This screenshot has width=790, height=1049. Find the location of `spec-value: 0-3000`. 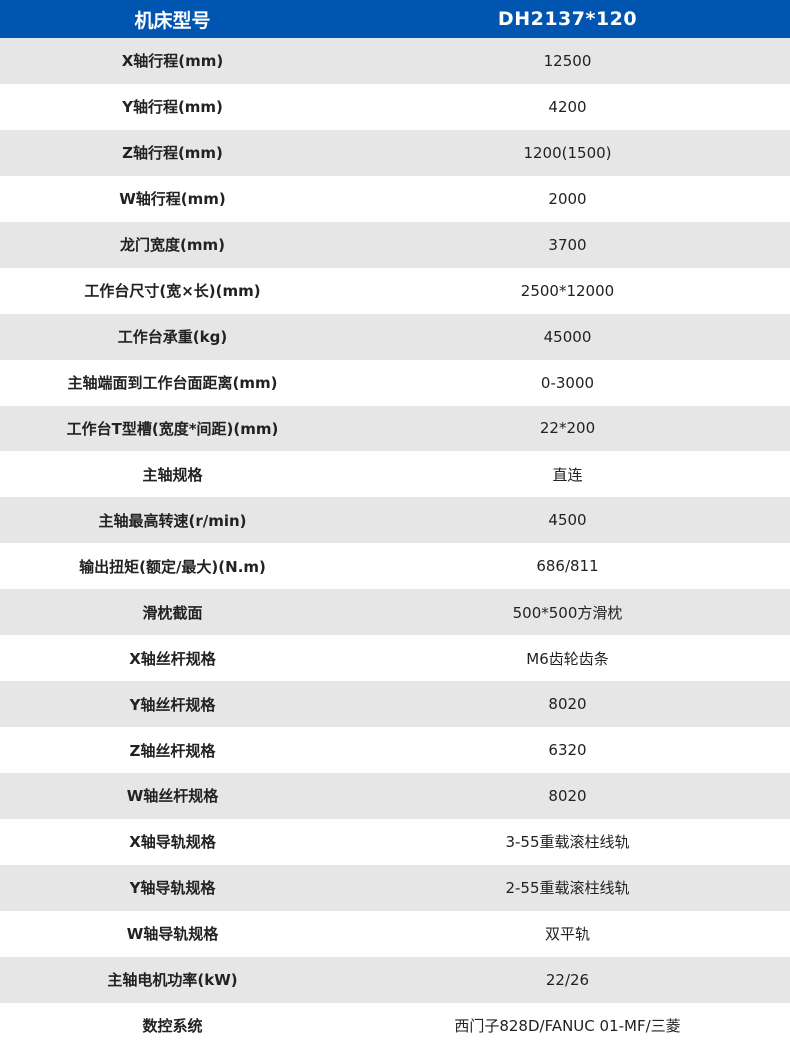

spec-value: 0-3000 is located at coordinates (567, 382).